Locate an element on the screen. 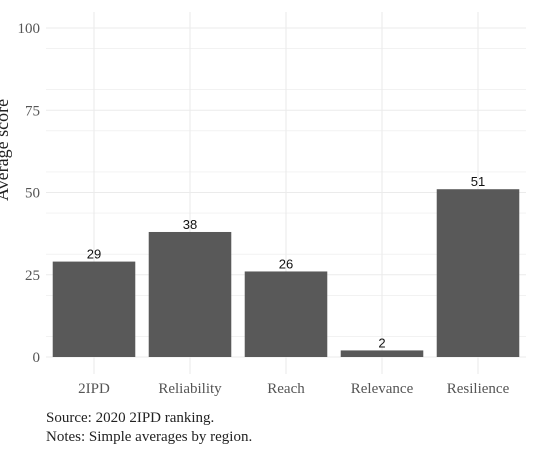 The width and height of the screenshot is (534, 462). bar-relevance is located at coordinates (382, 353).